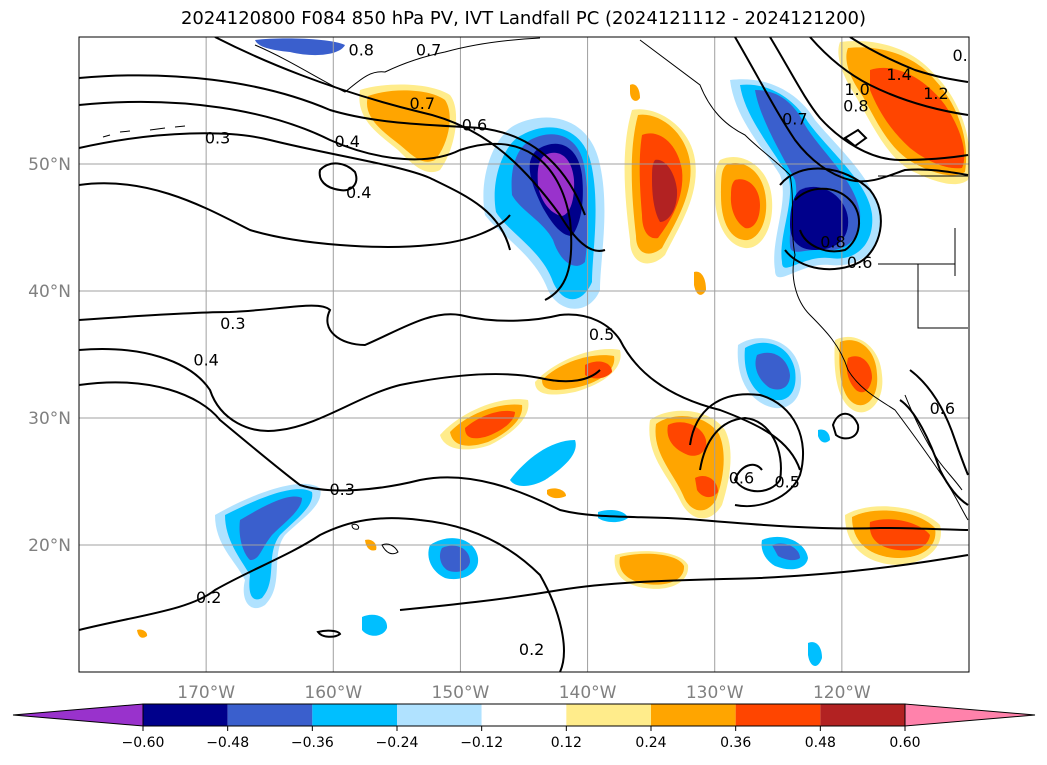 This screenshot has height=765, width=1047. What do you see at coordinates (715, 693) in the screenshot?
I see `lon-tick-label: 130°W` at bounding box center [715, 693].